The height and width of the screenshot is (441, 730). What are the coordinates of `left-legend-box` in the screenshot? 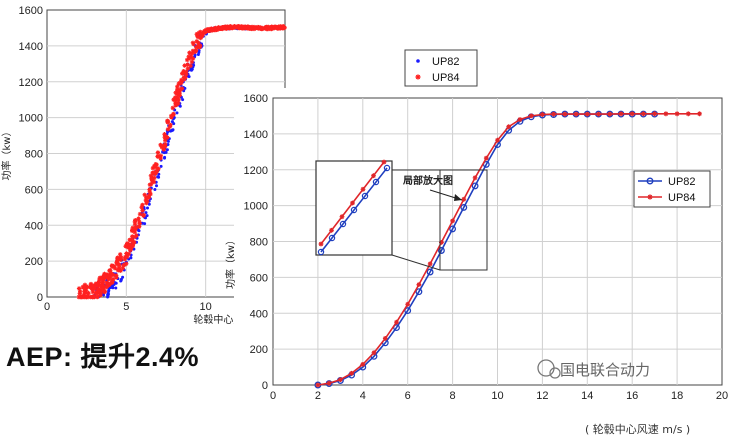 It's located at (441, 68).